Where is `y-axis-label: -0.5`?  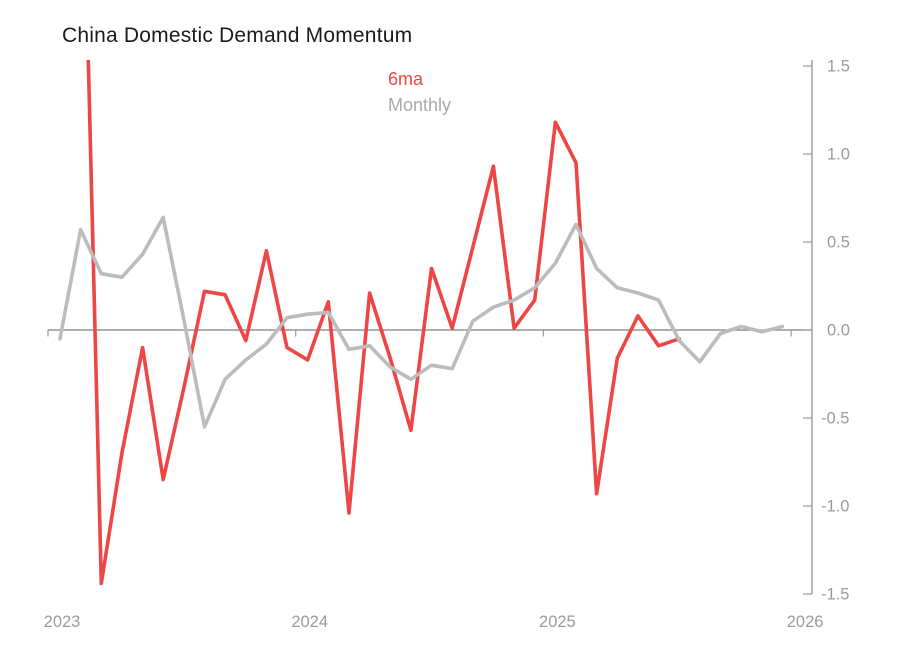 y-axis-label: -0.5 is located at coordinates (835, 419).